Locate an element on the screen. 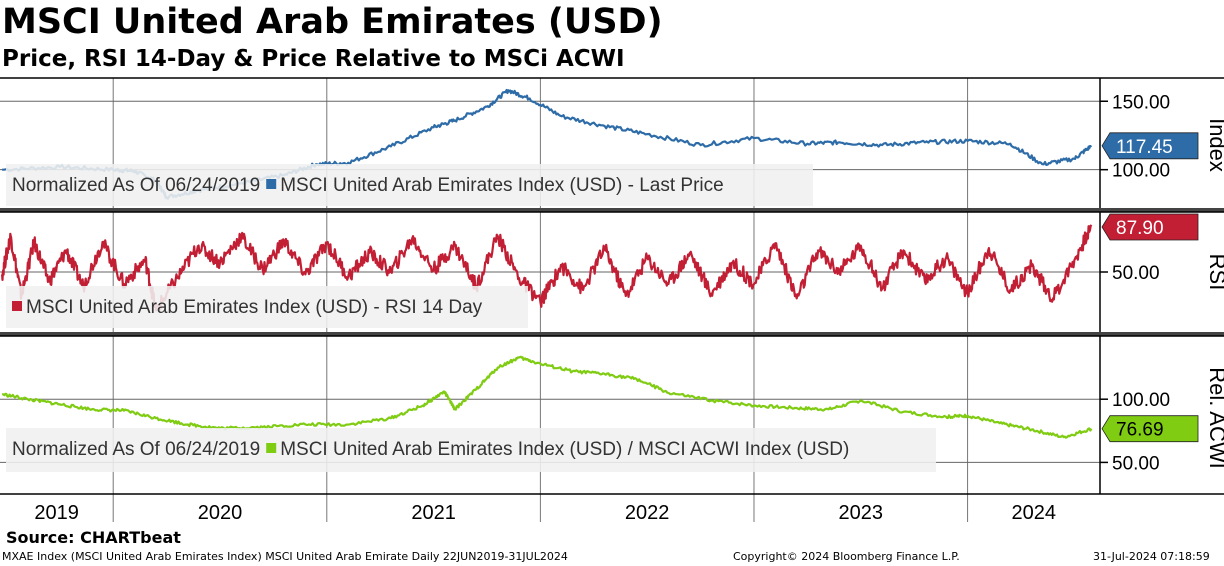 This screenshot has width=1224, height=566. x-tick-label: 2021 is located at coordinates (433, 513).